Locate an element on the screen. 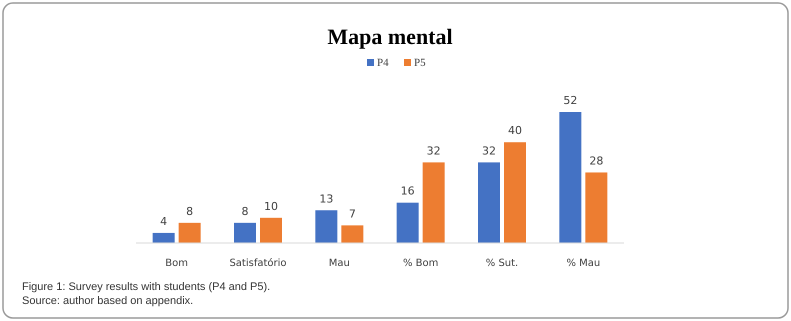 This screenshot has height=321, width=791. x-tick-label: Mau is located at coordinates (339, 263).